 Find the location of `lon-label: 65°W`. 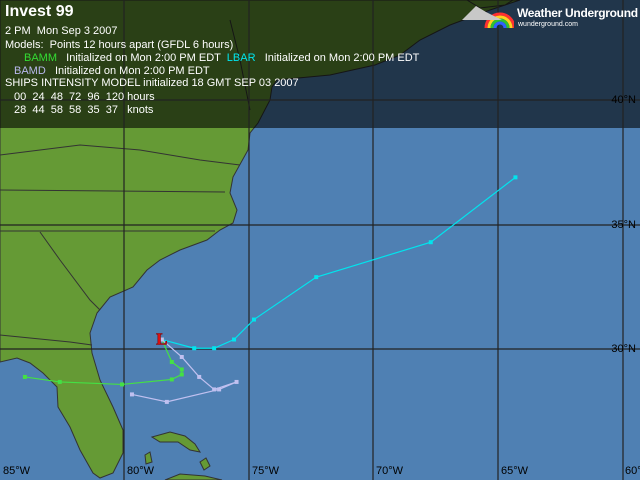

lon-label: 65°W is located at coordinates (515, 471).